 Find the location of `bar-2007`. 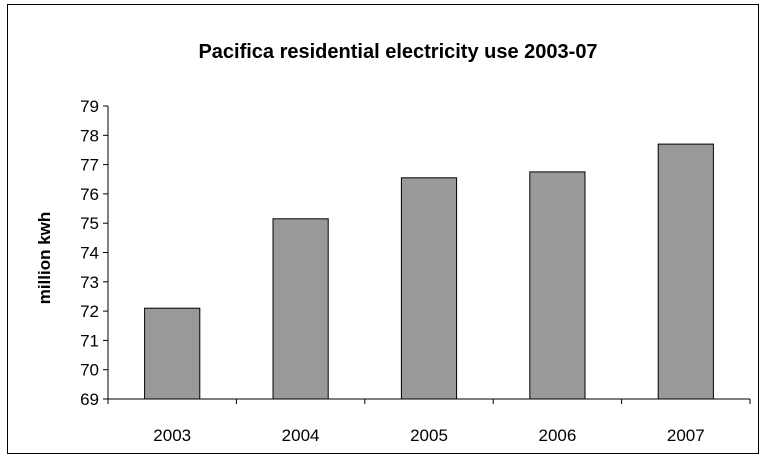

bar-2007 is located at coordinates (685, 271).